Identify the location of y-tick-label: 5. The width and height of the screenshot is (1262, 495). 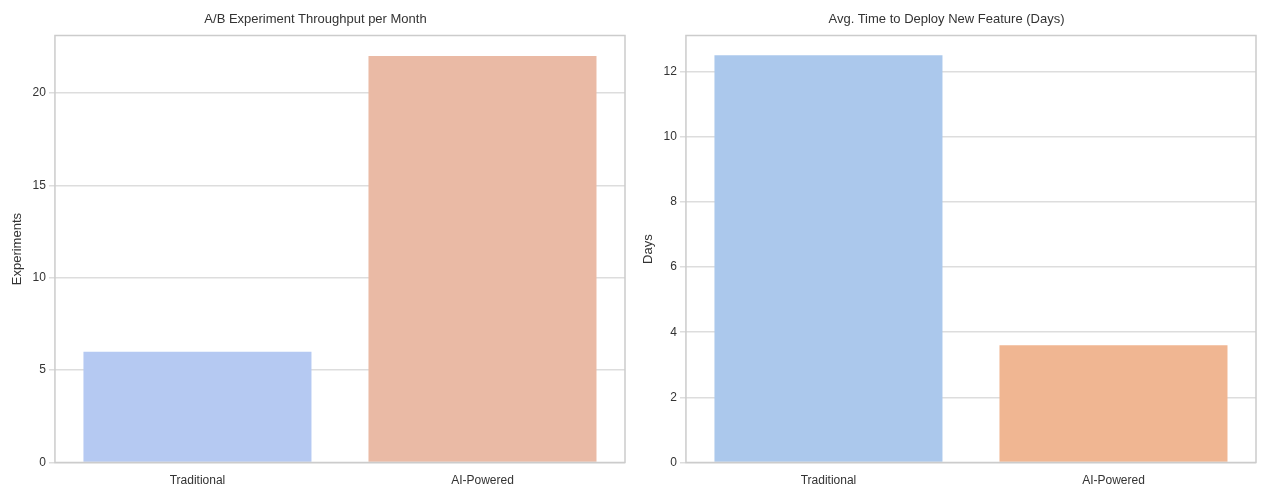
(43, 369).